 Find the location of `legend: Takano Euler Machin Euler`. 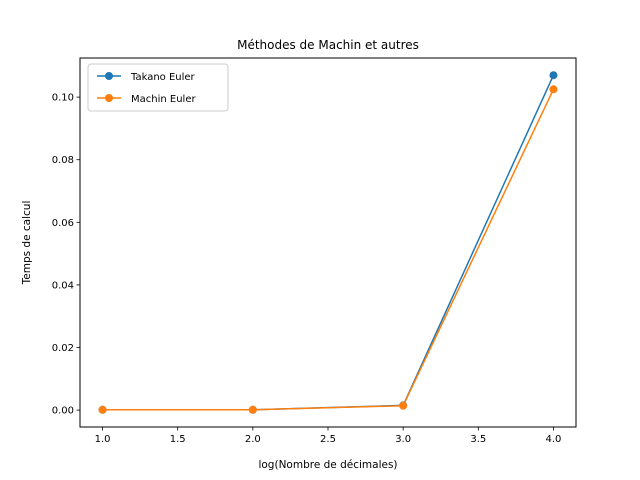

legend: Takano Euler Machin Euler is located at coordinates (158, 87).